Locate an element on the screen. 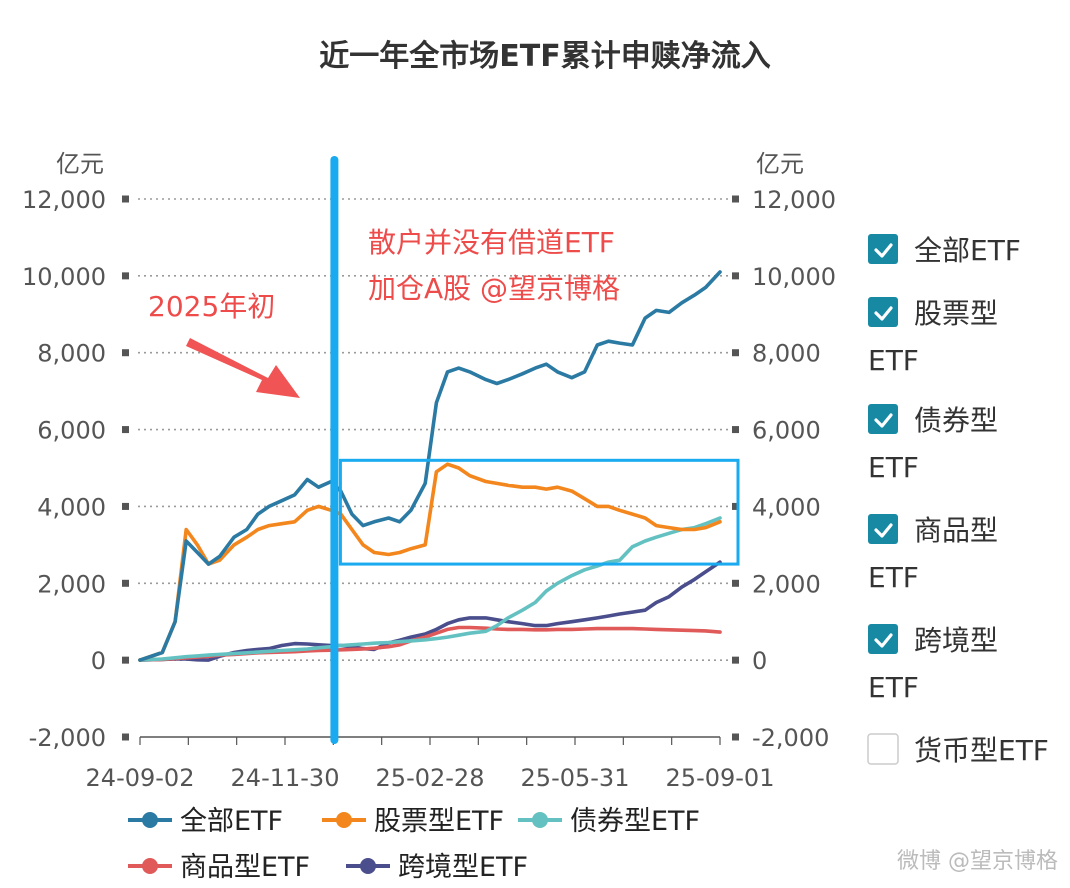 Image resolution: width=1070 pixels, height=888 pixels. legend-item: 股票型ETF is located at coordinates (413, 821).